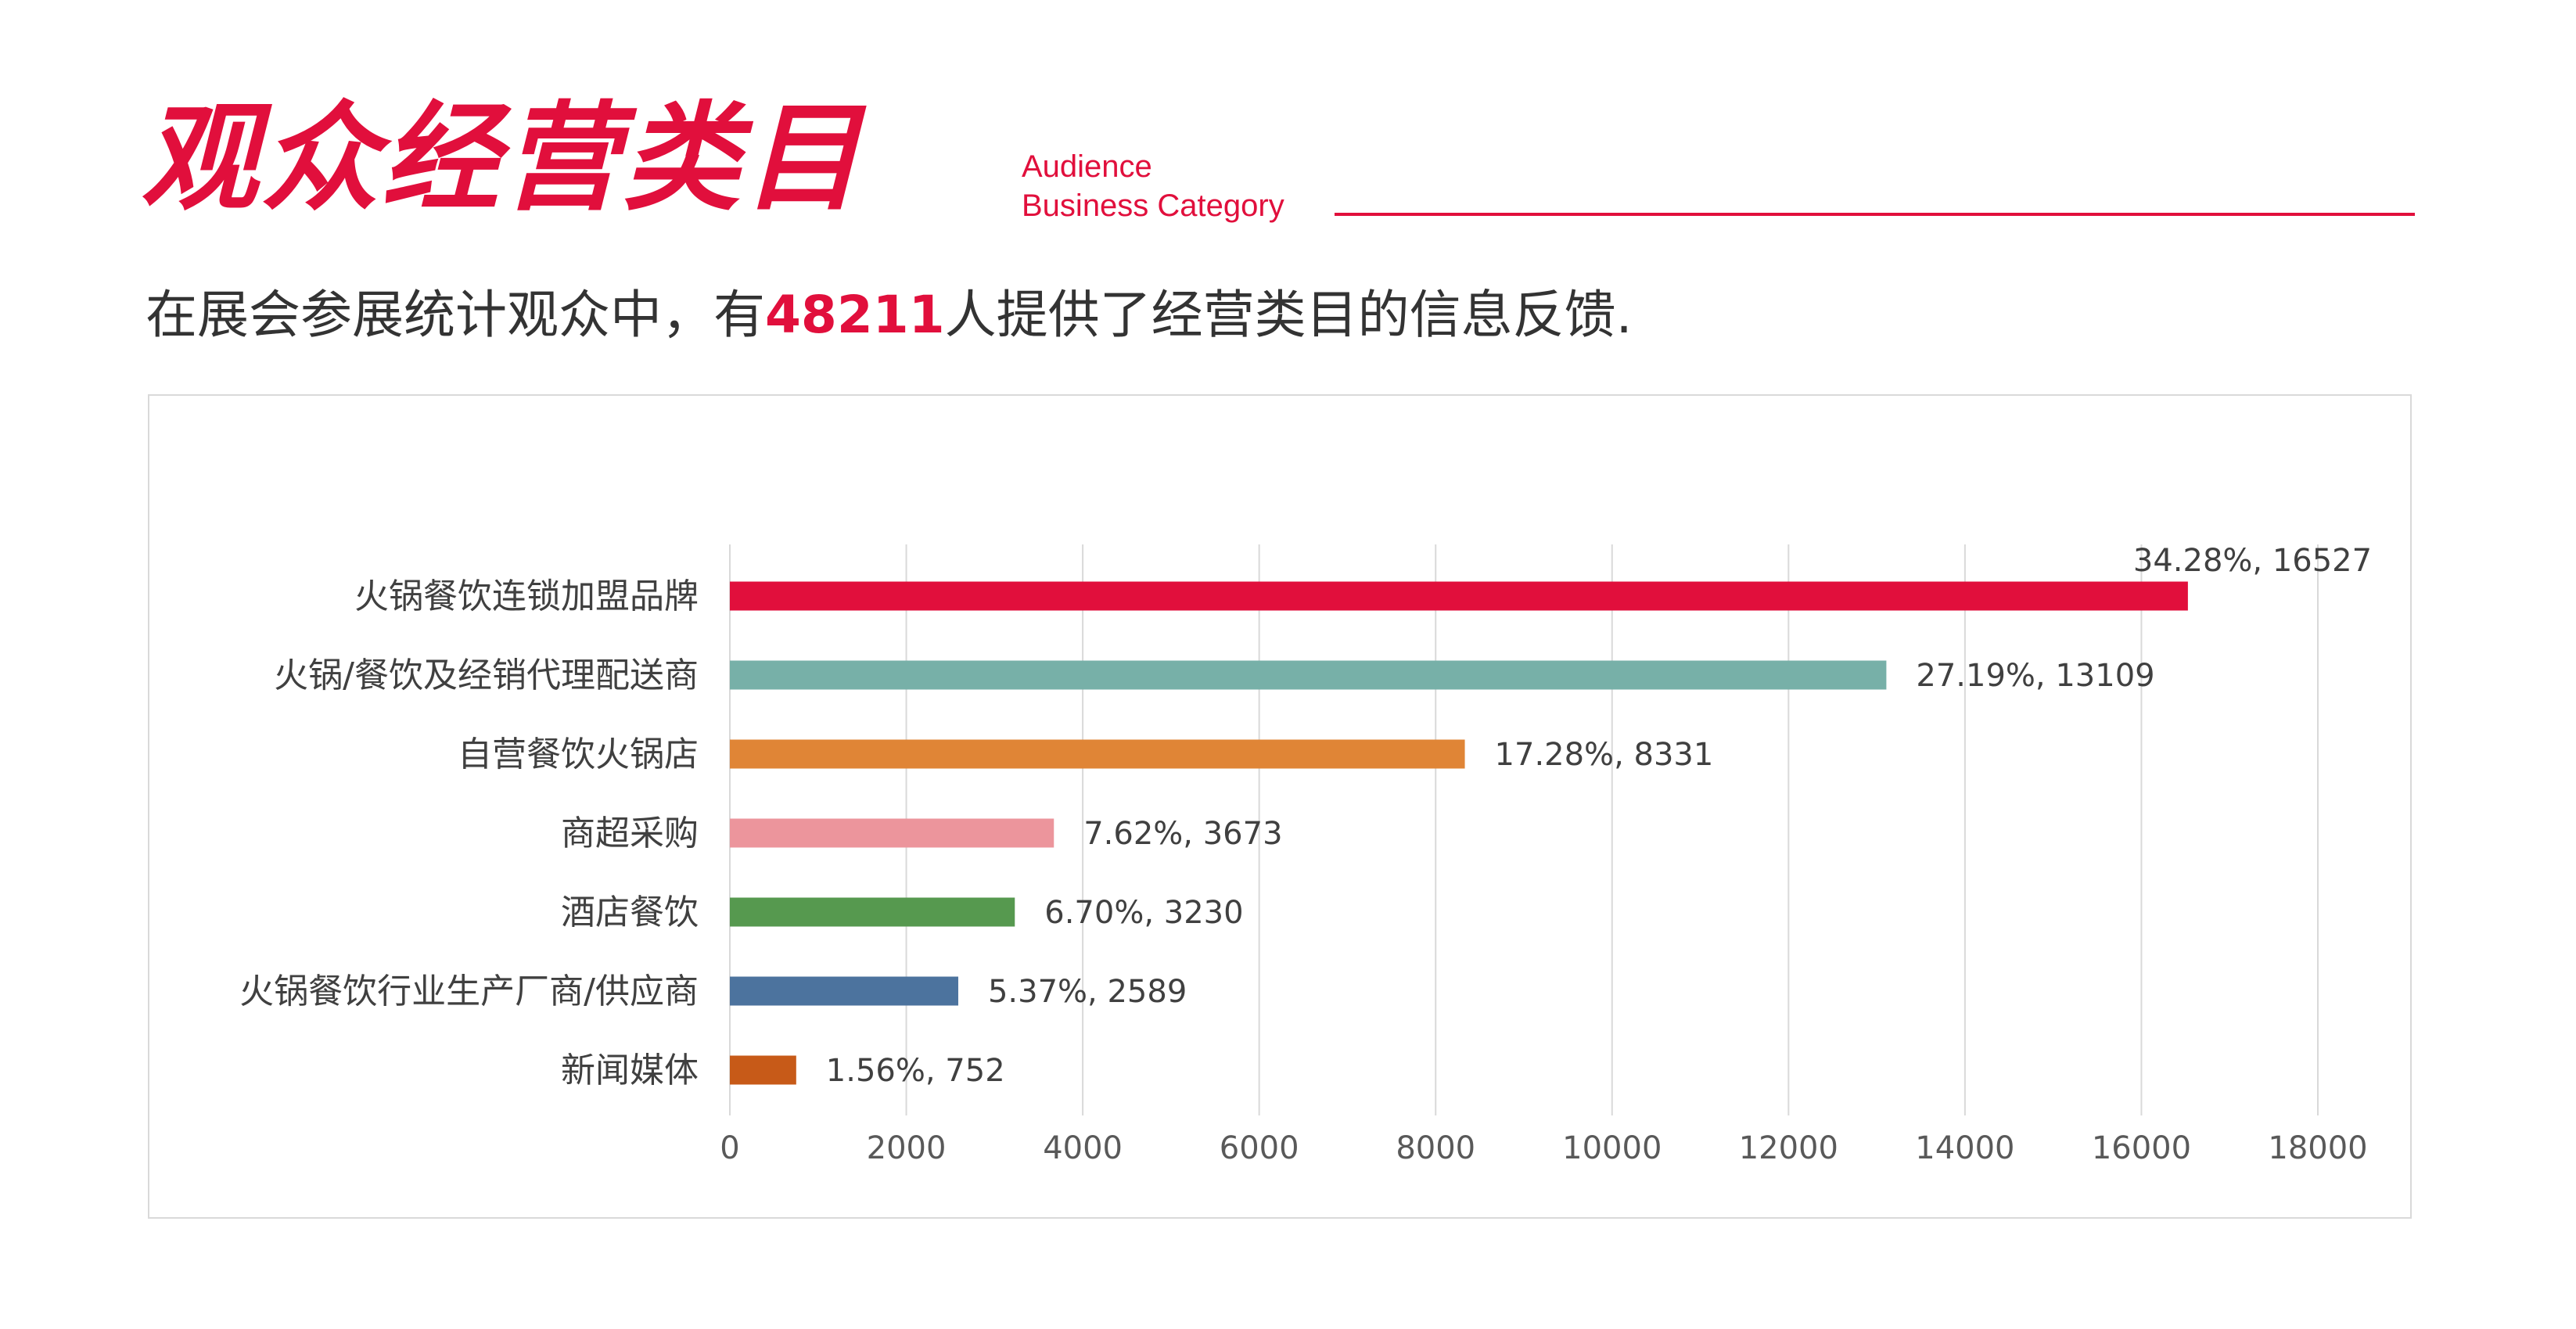 The height and width of the screenshot is (1329, 2576). What do you see at coordinates (630, 1070) in the screenshot?
I see `category-label: 新闻媒体` at bounding box center [630, 1070].